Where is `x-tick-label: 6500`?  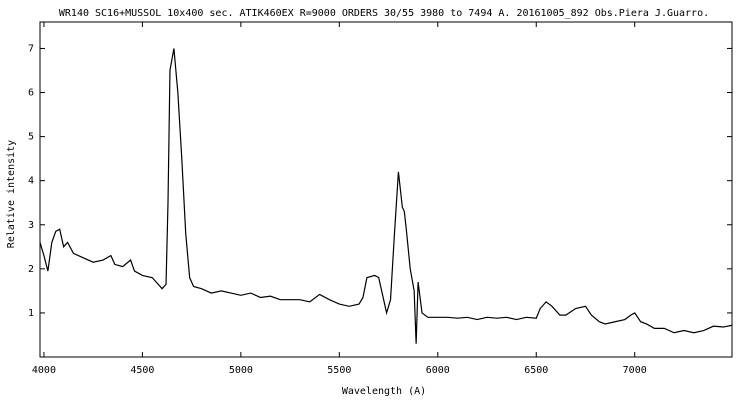 x-tick-label: 6500 is located at coordinates (536, 370).